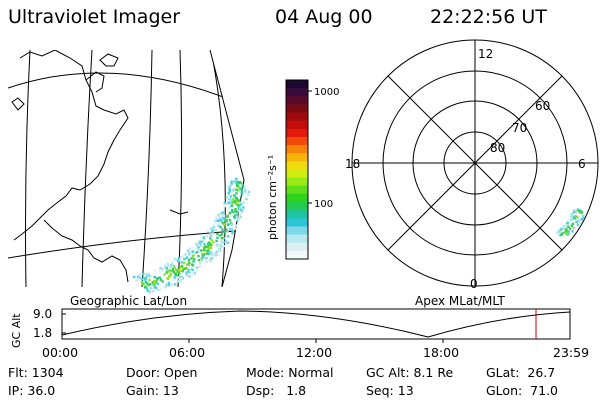  Describe the element at coordinates (42, 333) in the screenshot. I see `y-tick-1-8: 1.8` at that location.